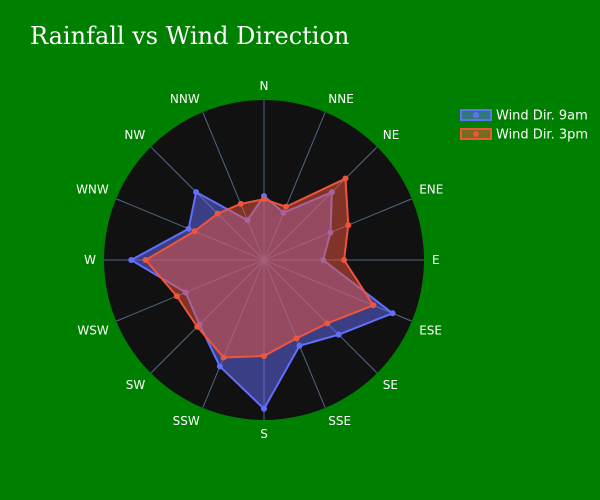 The width and height of the screenshot is (600, 500). What do you see at coordinates (431, 190) in the screenshot?
I see `direction-label-ene: ENE` at bounding box center [431, 190].